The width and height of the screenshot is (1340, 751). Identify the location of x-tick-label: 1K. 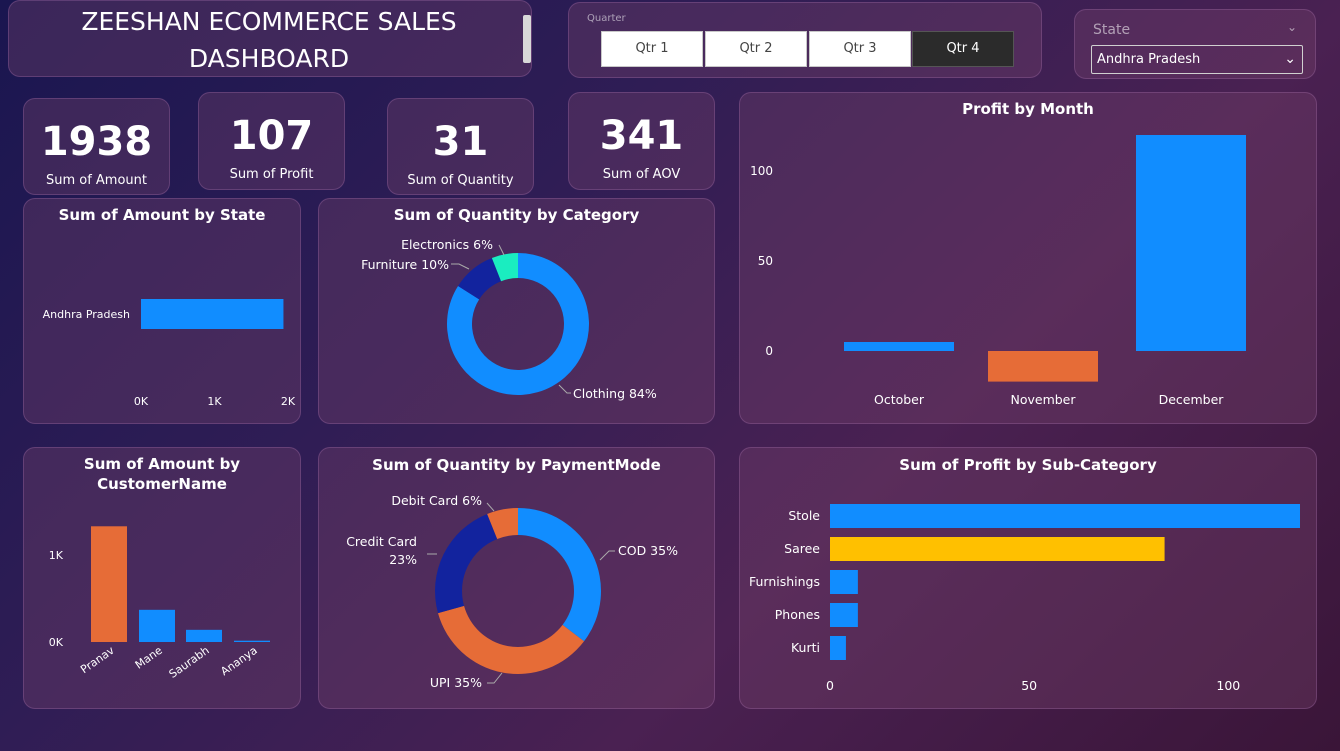
(214, 401).